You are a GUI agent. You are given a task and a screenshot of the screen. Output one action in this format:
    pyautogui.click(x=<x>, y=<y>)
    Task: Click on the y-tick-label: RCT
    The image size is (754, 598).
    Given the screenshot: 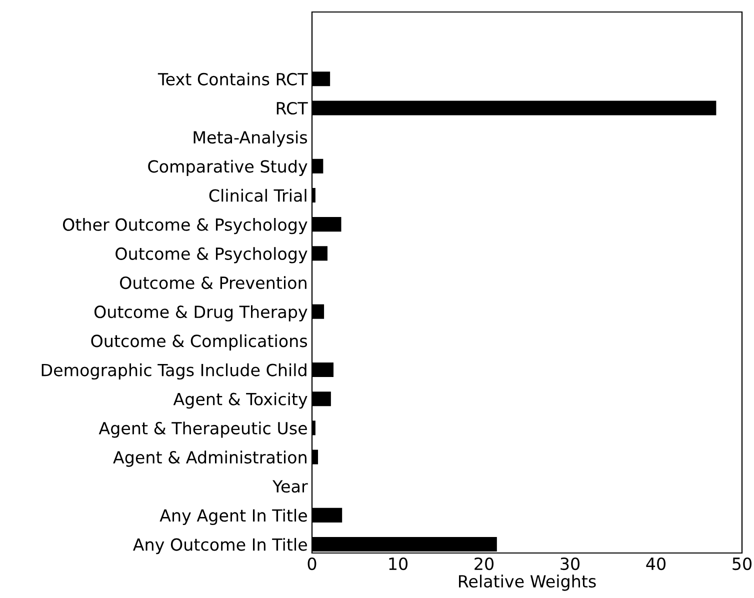 What is the action you would take?
    pyautogui.click(x=292, y=108)
    